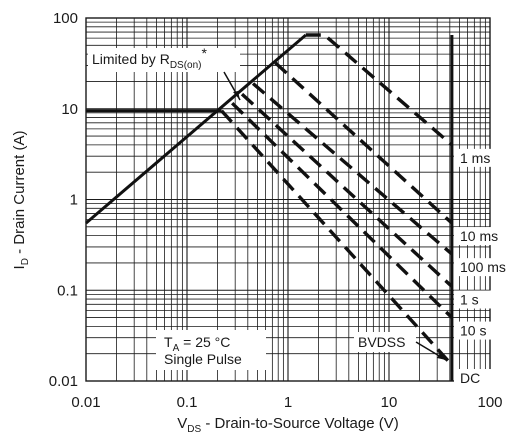  I want to click on x-axis-label-main: V, so click(182, 423).